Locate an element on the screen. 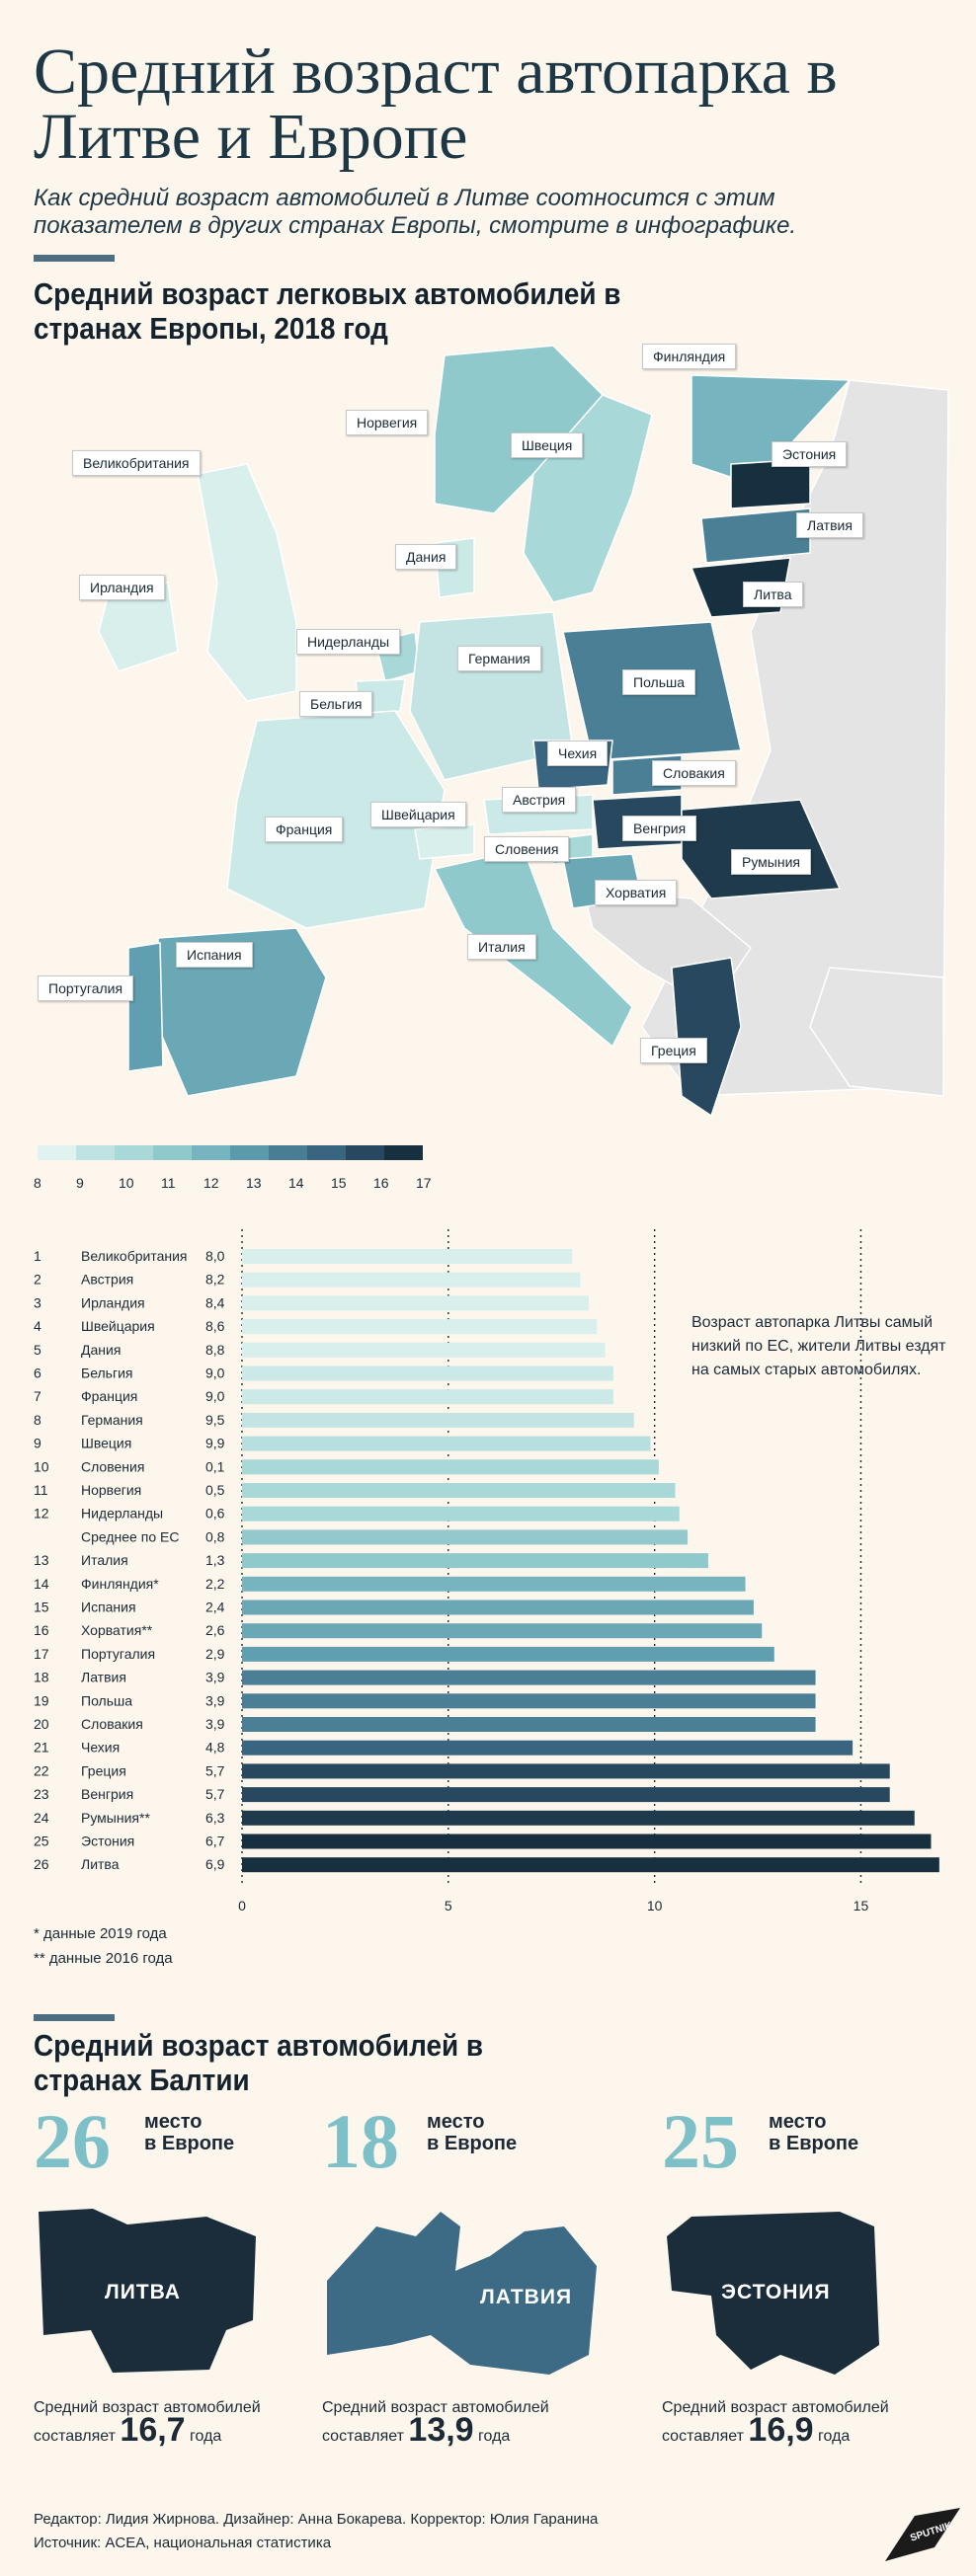 This screenshot has height=2576, width=976. map-label-croatia: Хорватия is located at coordinates (636, 892).